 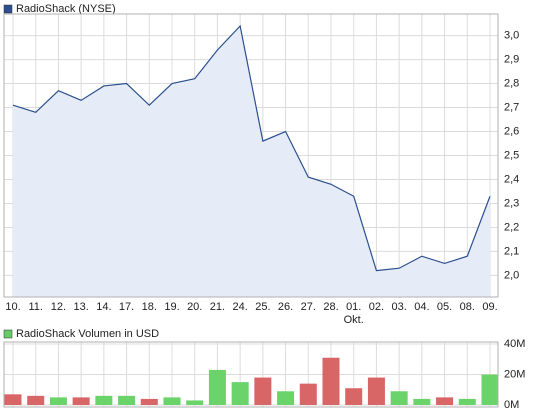 What do you see at coordinates (511, 155) in the screenshot?
I see `y-tick-label: 2,5` at bounding box center [511, 155].